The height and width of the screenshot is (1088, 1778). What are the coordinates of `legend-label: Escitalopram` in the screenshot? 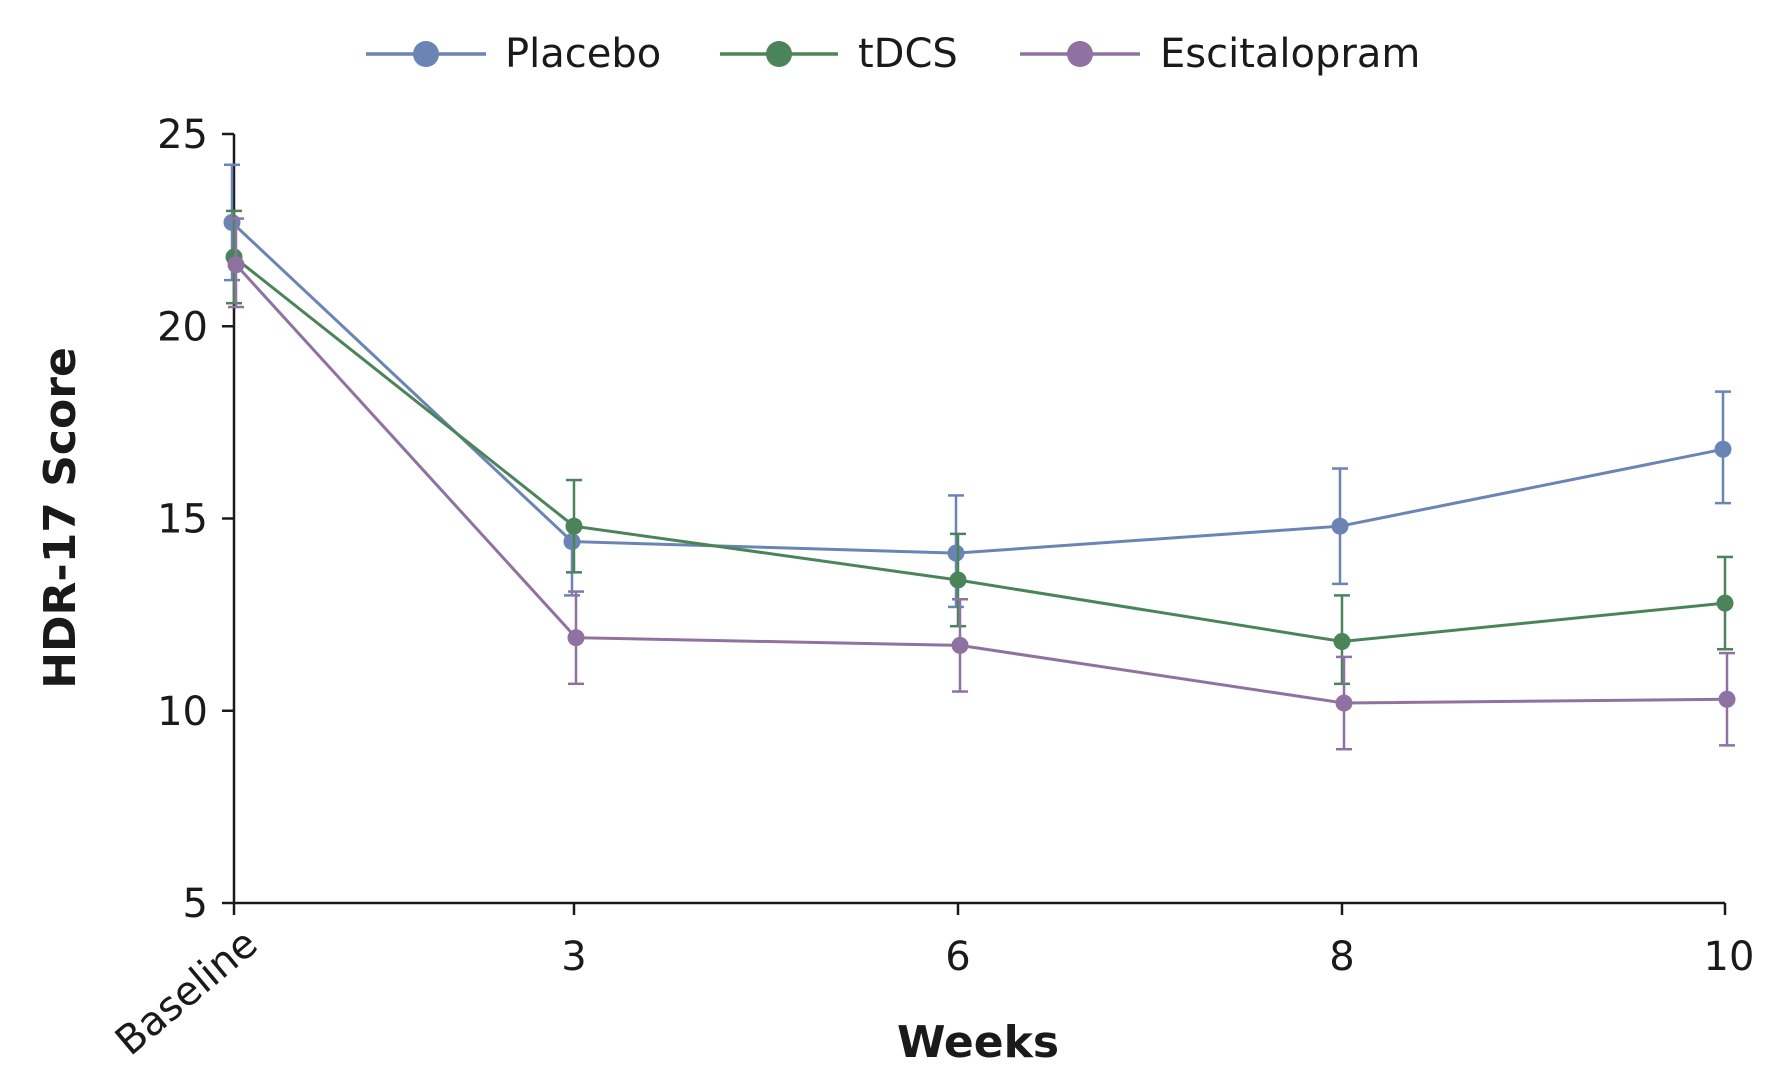 It's located at (1290, 54).